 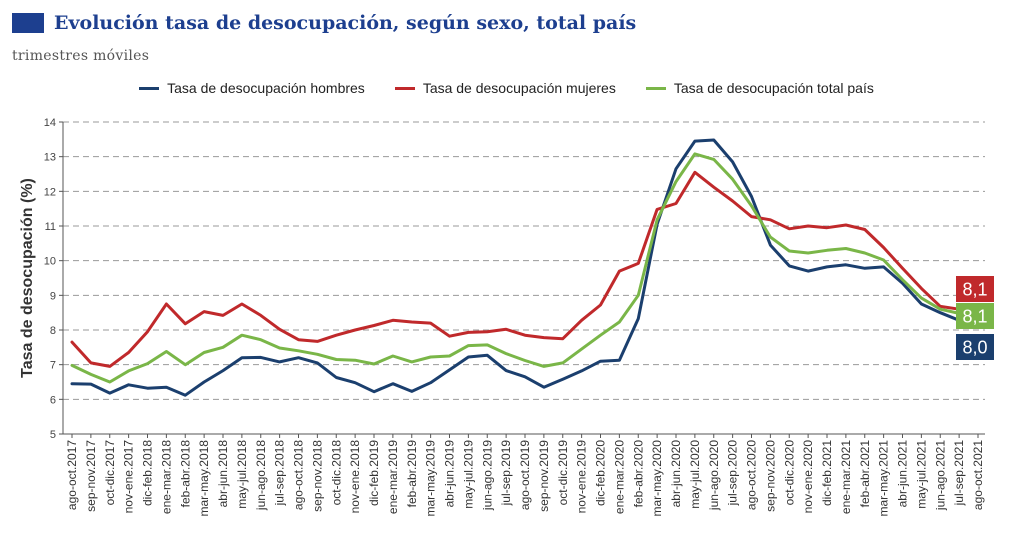 I want to click on legend-label-hombres: Tasa de desocupación hombres, so click(x=266, y=88).